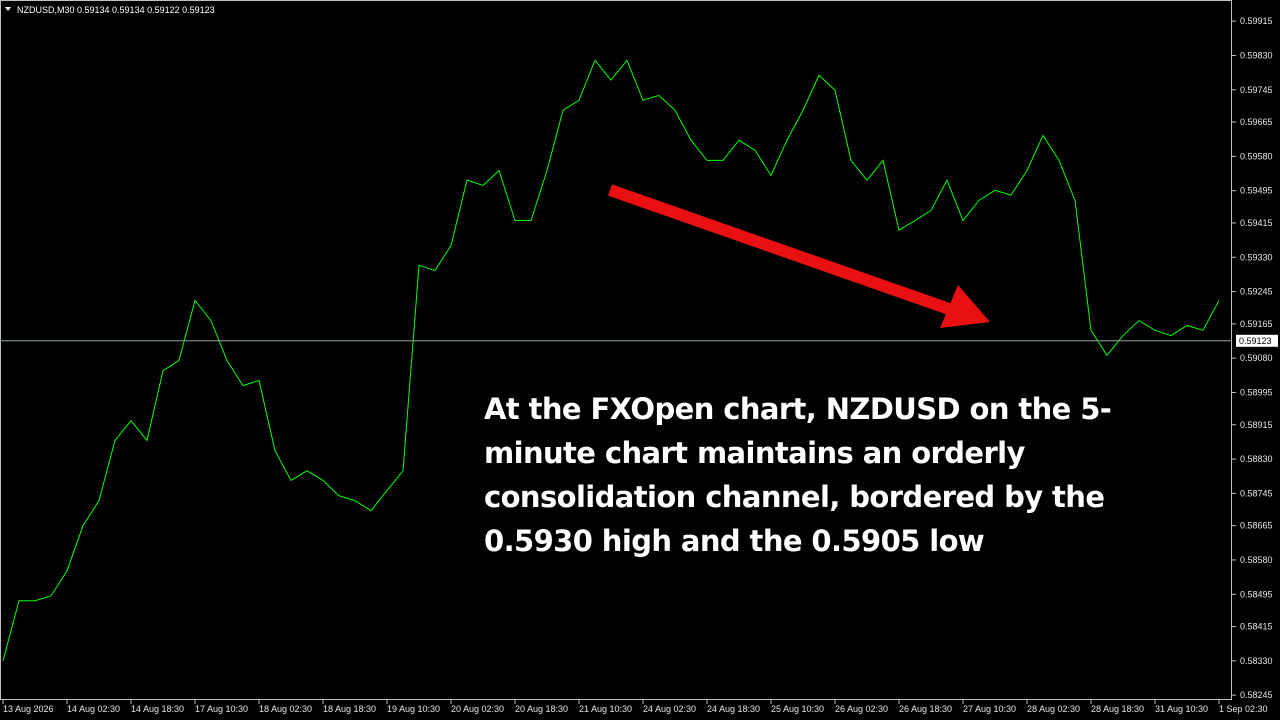 The height and width of the screenshot is (720, 1280). Describe the element at coordinates (1256, 156) in the screenshot. I see `y-tick-label: 0.59580` at that location.